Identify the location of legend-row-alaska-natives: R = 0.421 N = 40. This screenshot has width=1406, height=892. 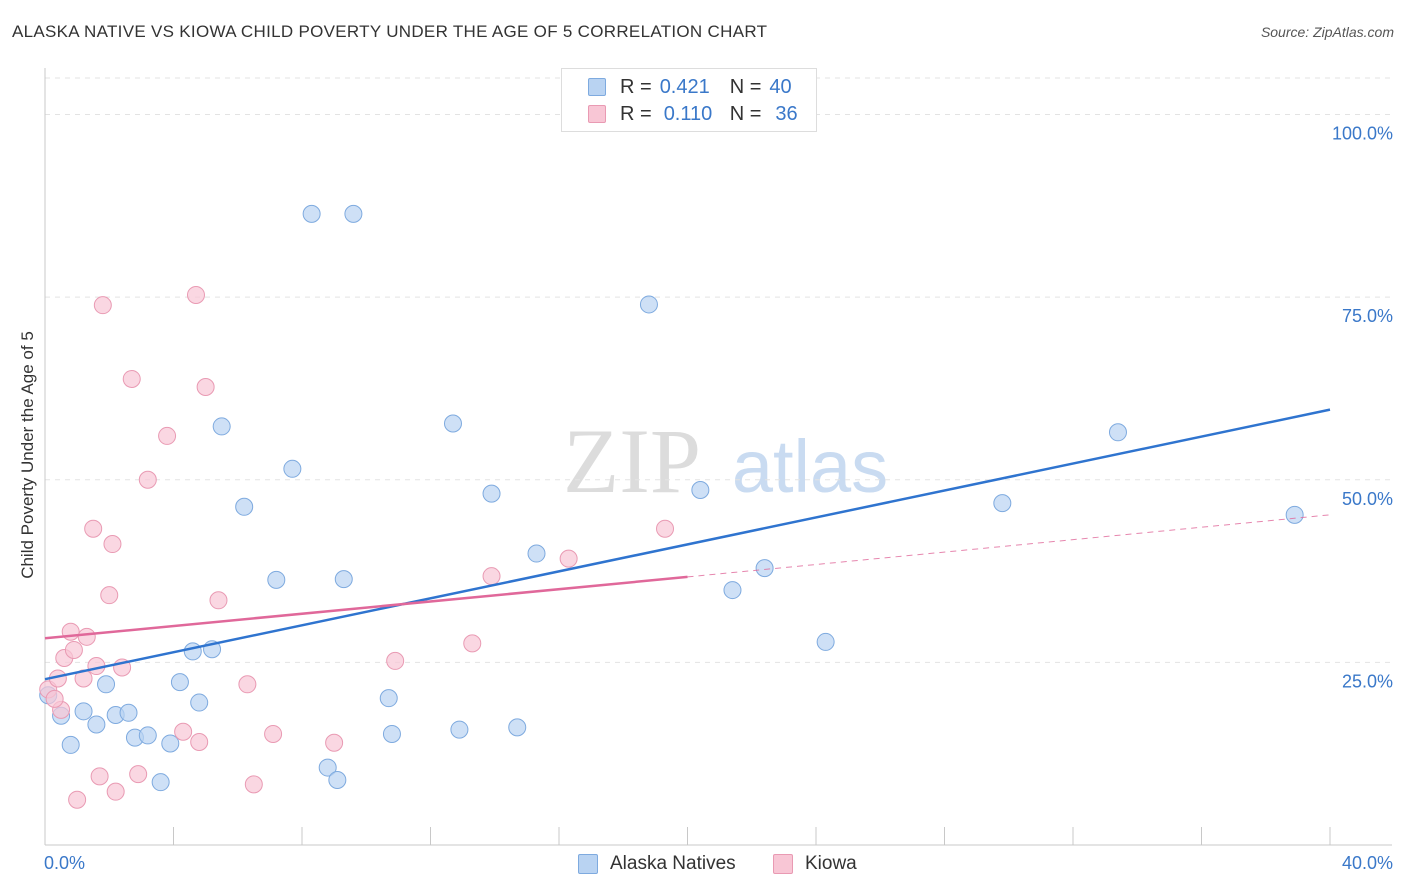
(690, 87).